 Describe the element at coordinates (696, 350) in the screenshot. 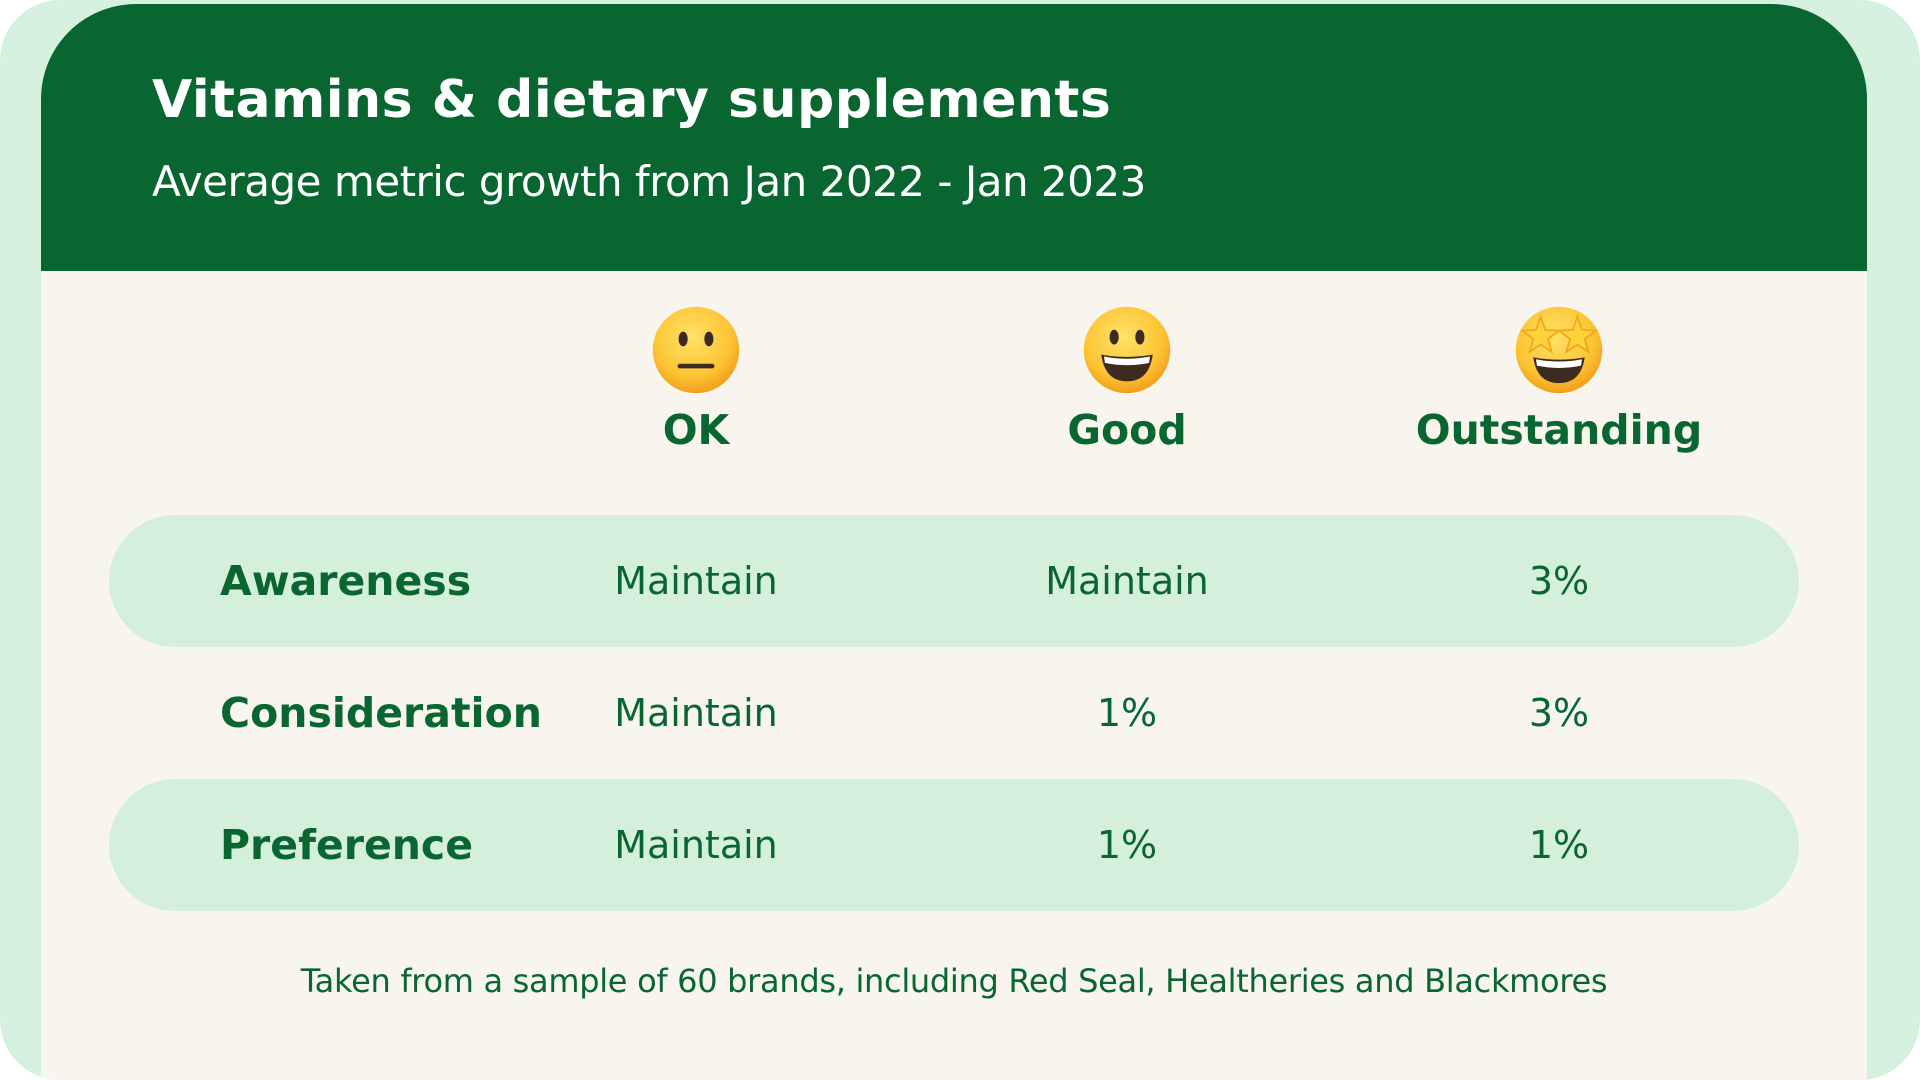

I see `neutral-face-emoji-icon` at that location.